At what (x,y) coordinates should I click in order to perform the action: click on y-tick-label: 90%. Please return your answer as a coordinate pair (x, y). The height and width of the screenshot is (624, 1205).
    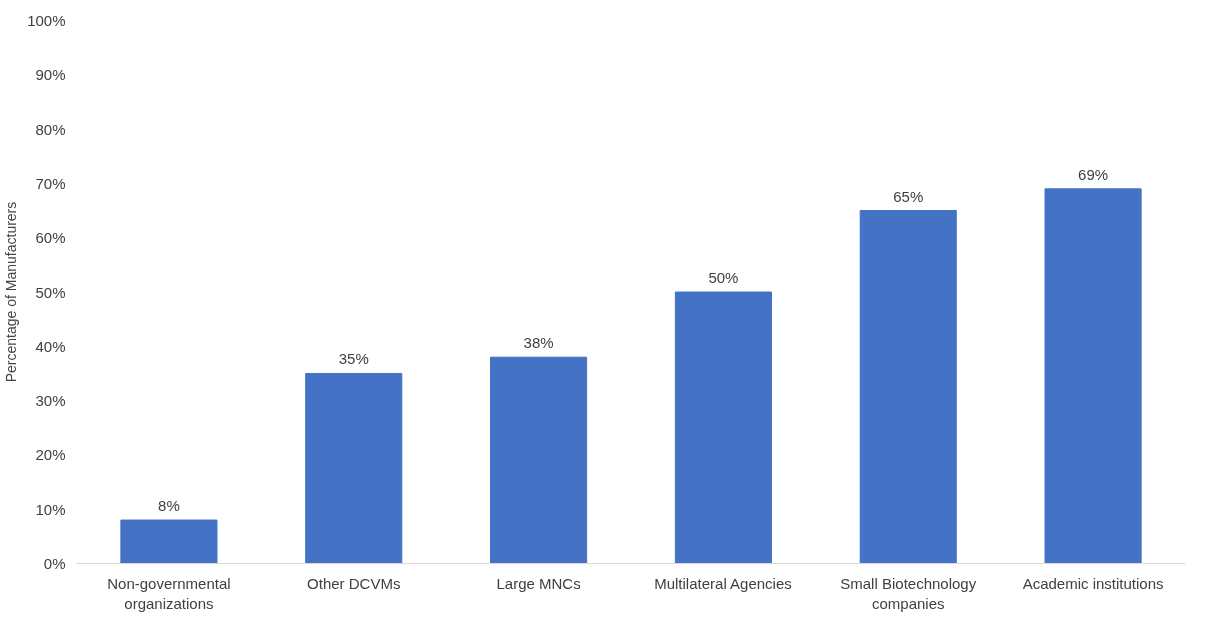
    Looking at the image, I should click on (50, 75).